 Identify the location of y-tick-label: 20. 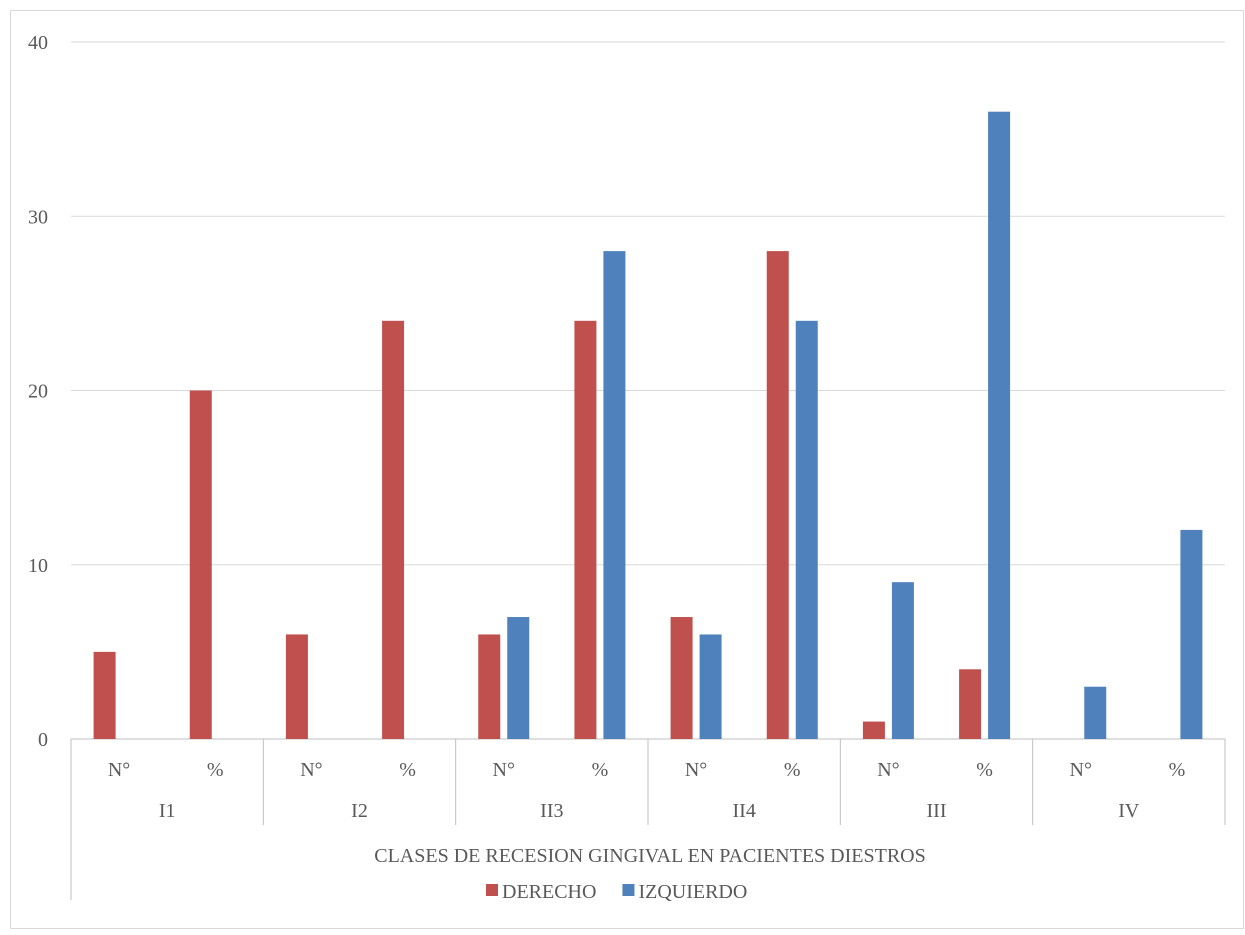
(38, 392).